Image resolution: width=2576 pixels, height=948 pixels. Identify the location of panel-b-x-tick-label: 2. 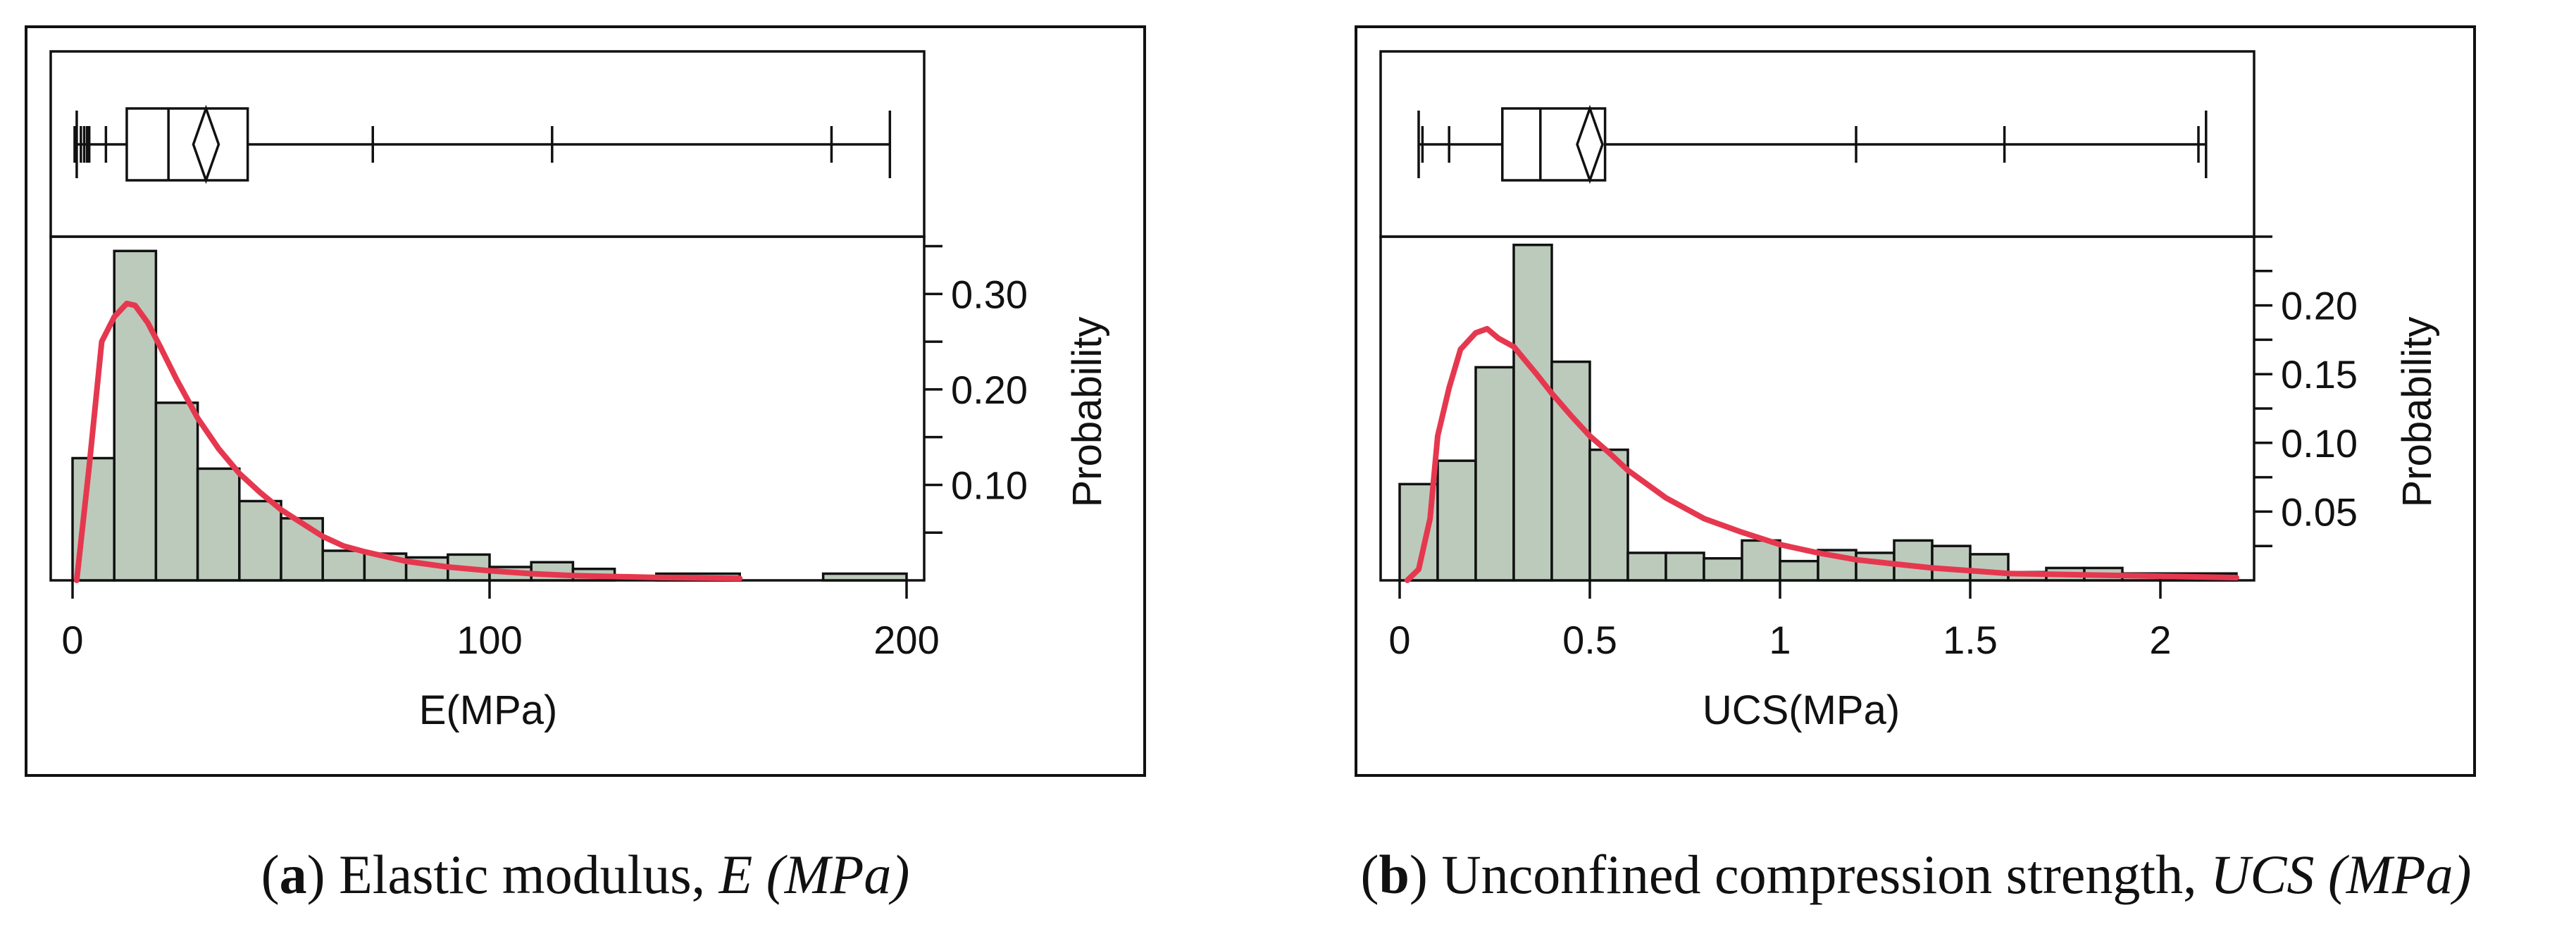
(2160, 640).